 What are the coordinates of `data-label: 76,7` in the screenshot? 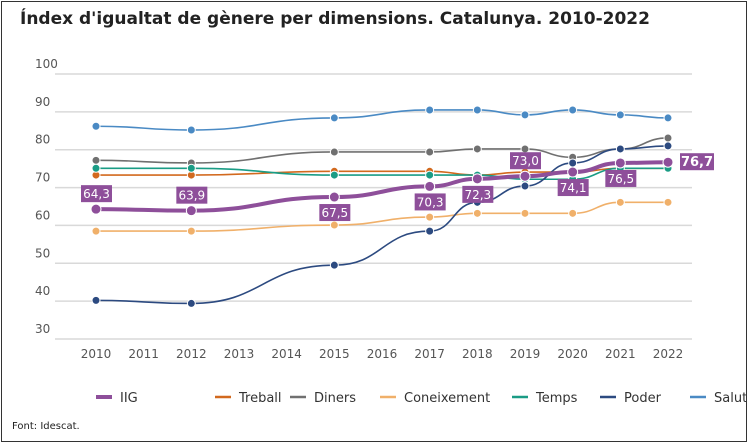 It's located at (697, 162).